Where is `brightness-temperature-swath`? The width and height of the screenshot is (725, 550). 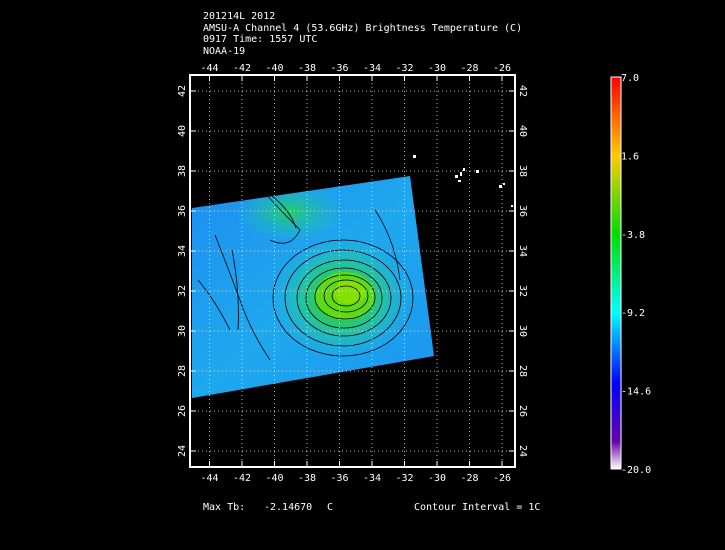
brightness-temperature-swath is located at coordinates (313, 287).